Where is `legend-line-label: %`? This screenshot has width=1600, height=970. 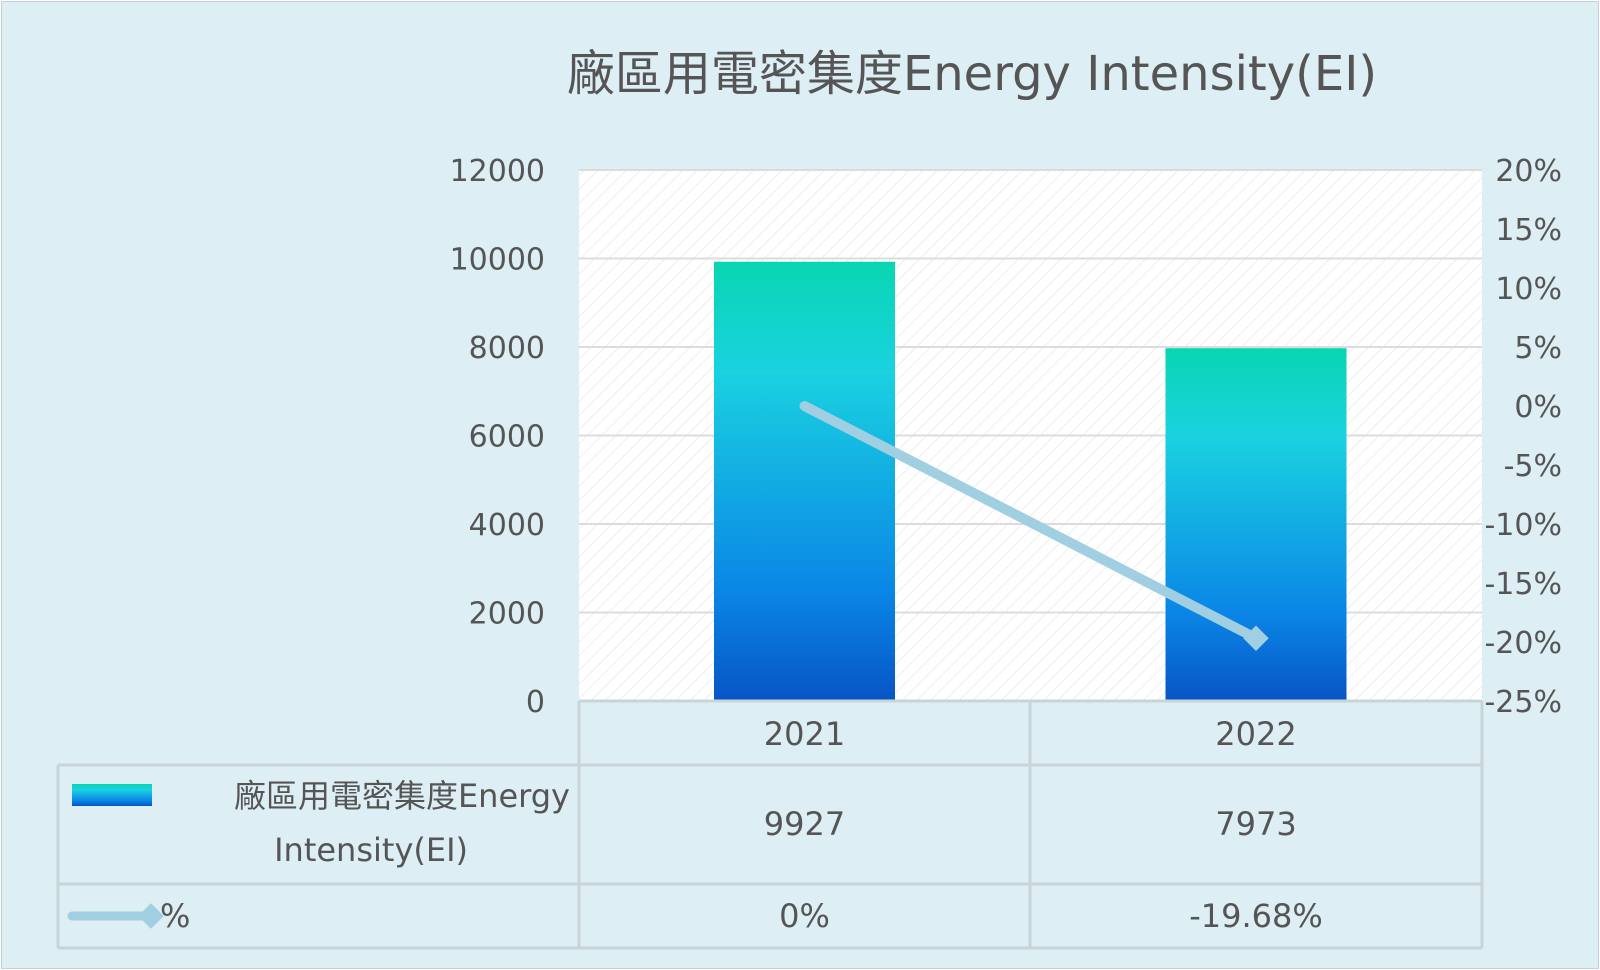 legend-line-label: % is located at coordinates (175, 916).